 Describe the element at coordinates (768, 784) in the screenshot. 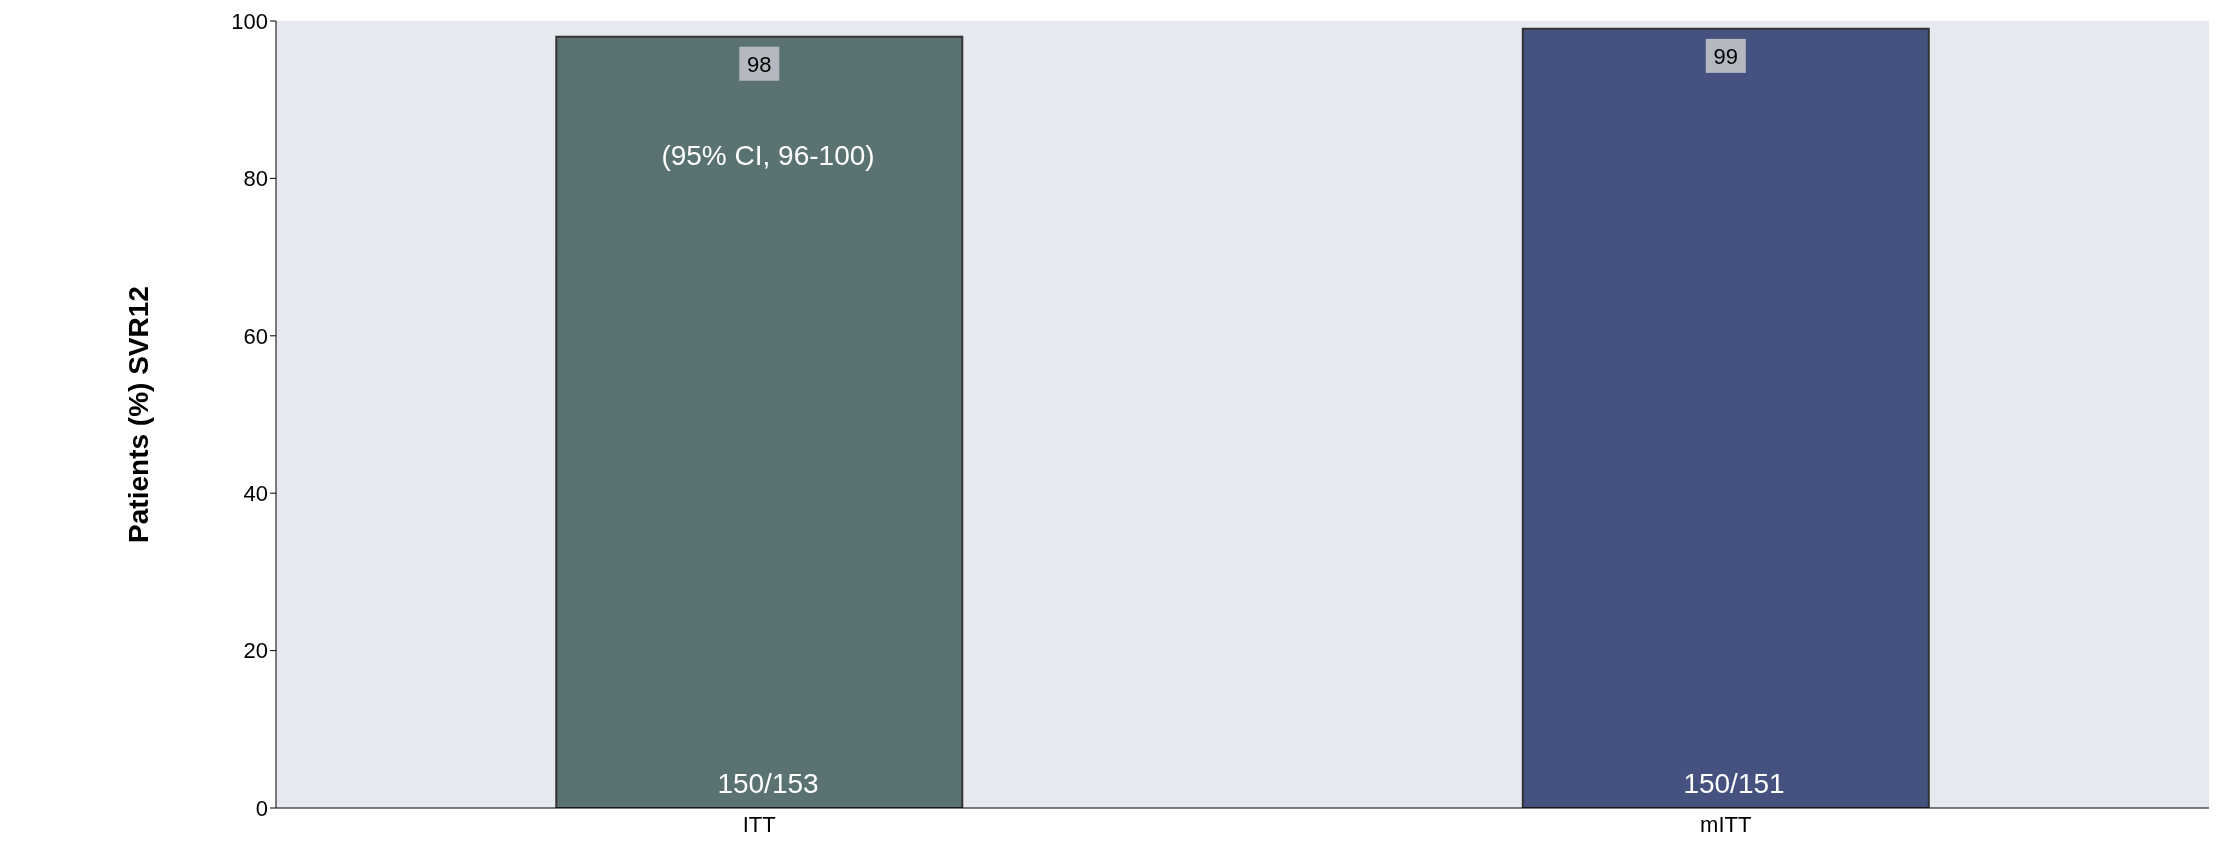

I see `annotation: 150/153` at that location.